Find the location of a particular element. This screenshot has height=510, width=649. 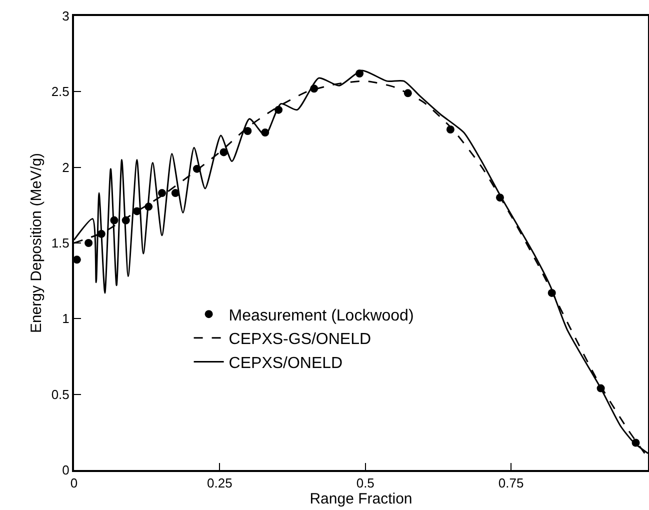

y-tick-label: 3 is located at coordinates (66, 16).